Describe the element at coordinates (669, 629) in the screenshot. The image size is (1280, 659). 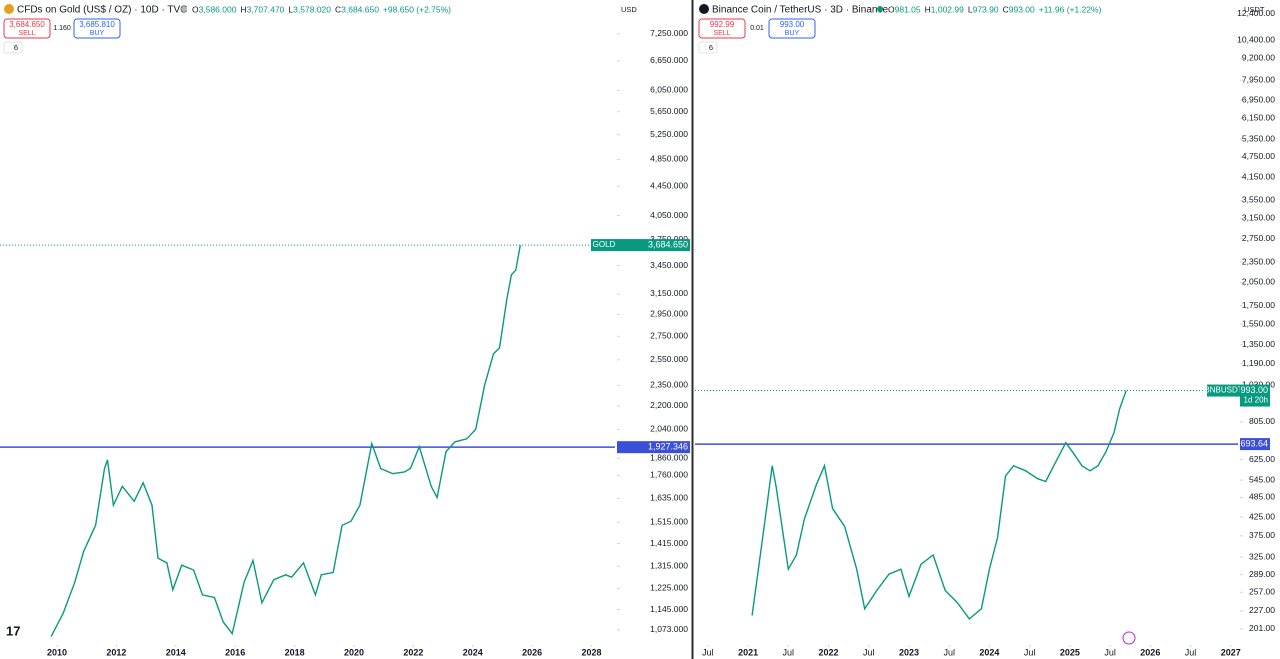
I see `y-tick-label: 1,073.000` at that location.